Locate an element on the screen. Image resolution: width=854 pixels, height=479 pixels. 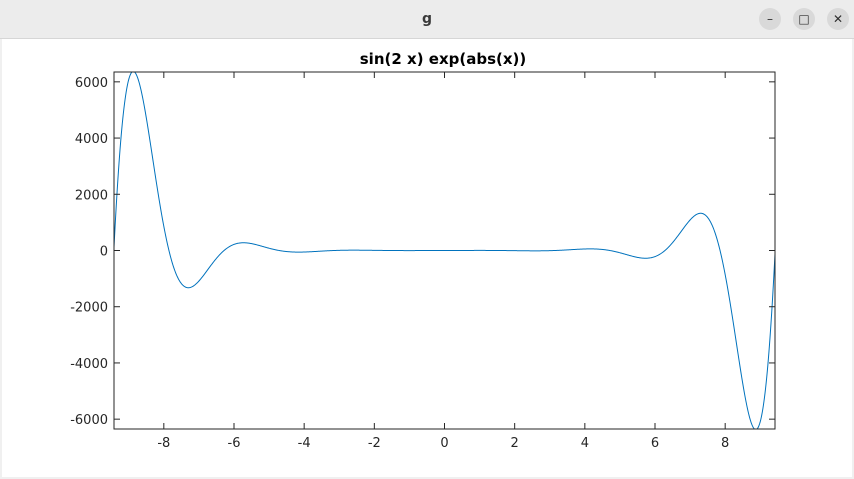
x-tick-label: 8 is located at coordinates (725, 443).